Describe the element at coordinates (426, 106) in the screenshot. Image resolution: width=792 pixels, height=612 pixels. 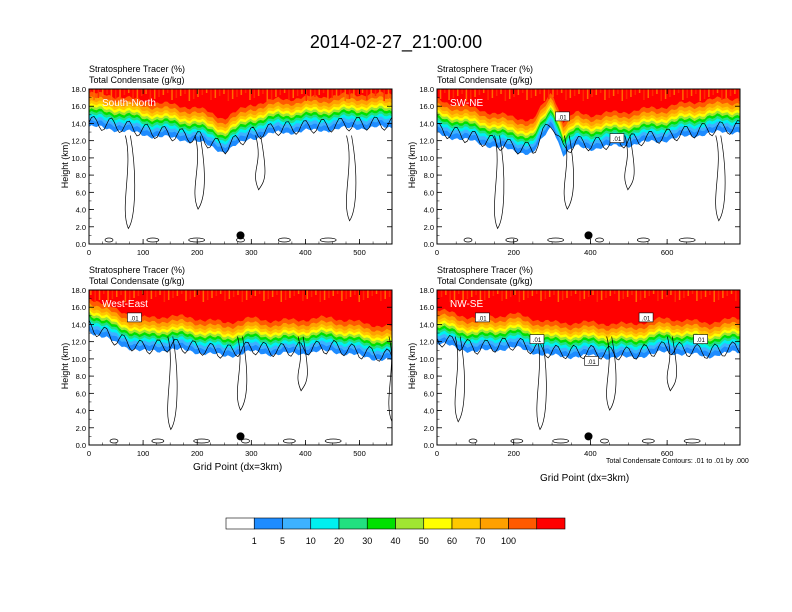
I see `y-tick-label: 16.0` at that location.